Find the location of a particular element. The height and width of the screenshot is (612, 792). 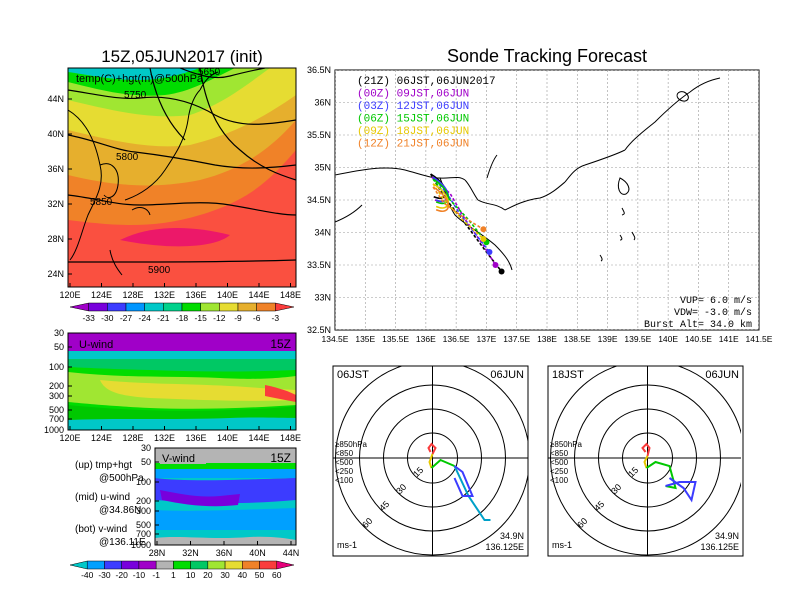

hodo-level-label: <250 is located at coordinates (344, 471).